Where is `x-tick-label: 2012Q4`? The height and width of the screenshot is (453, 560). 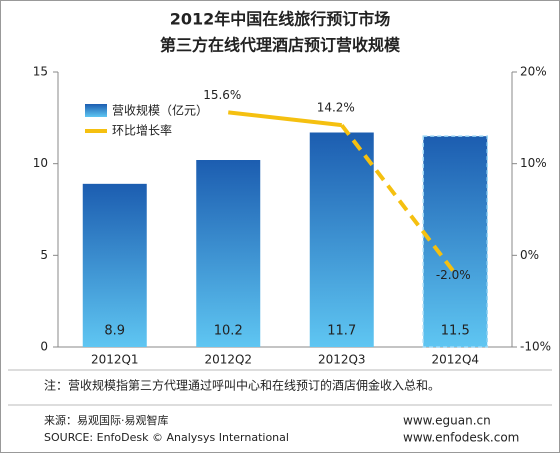 x-tick-label: 2012Q4 is located at coordinates (455, 360).